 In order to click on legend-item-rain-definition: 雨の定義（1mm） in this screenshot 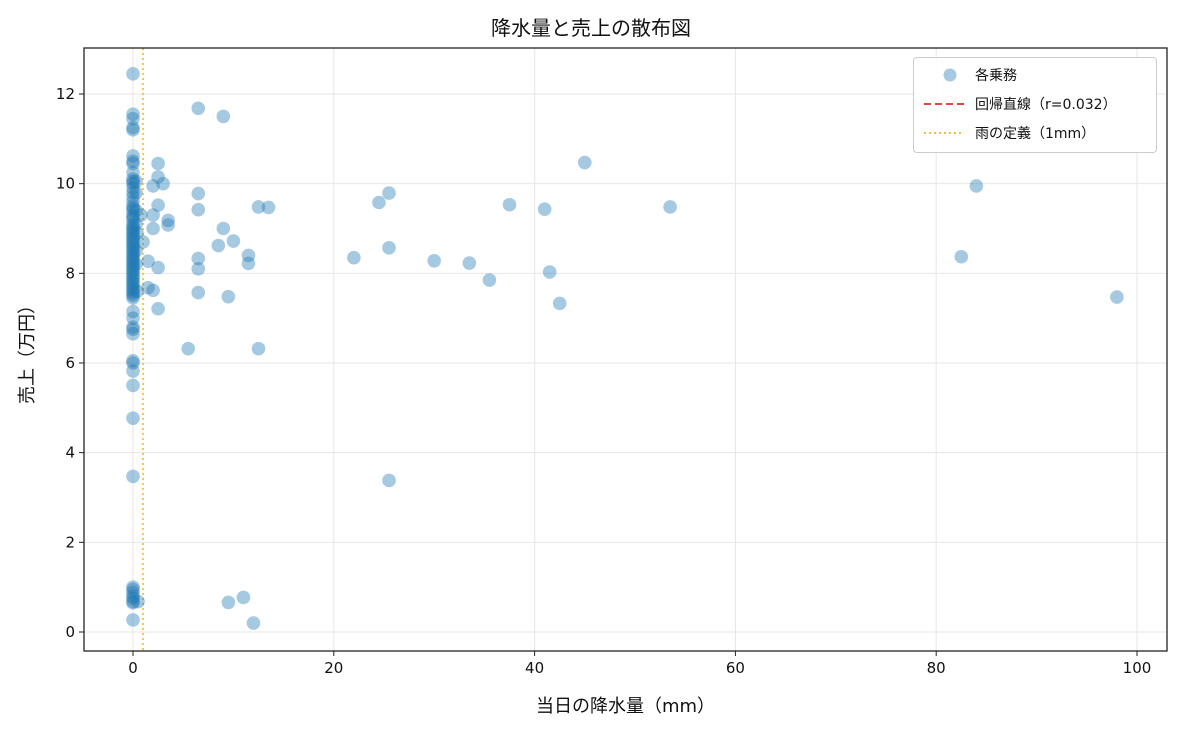, I will do `click(1035, 133)`.